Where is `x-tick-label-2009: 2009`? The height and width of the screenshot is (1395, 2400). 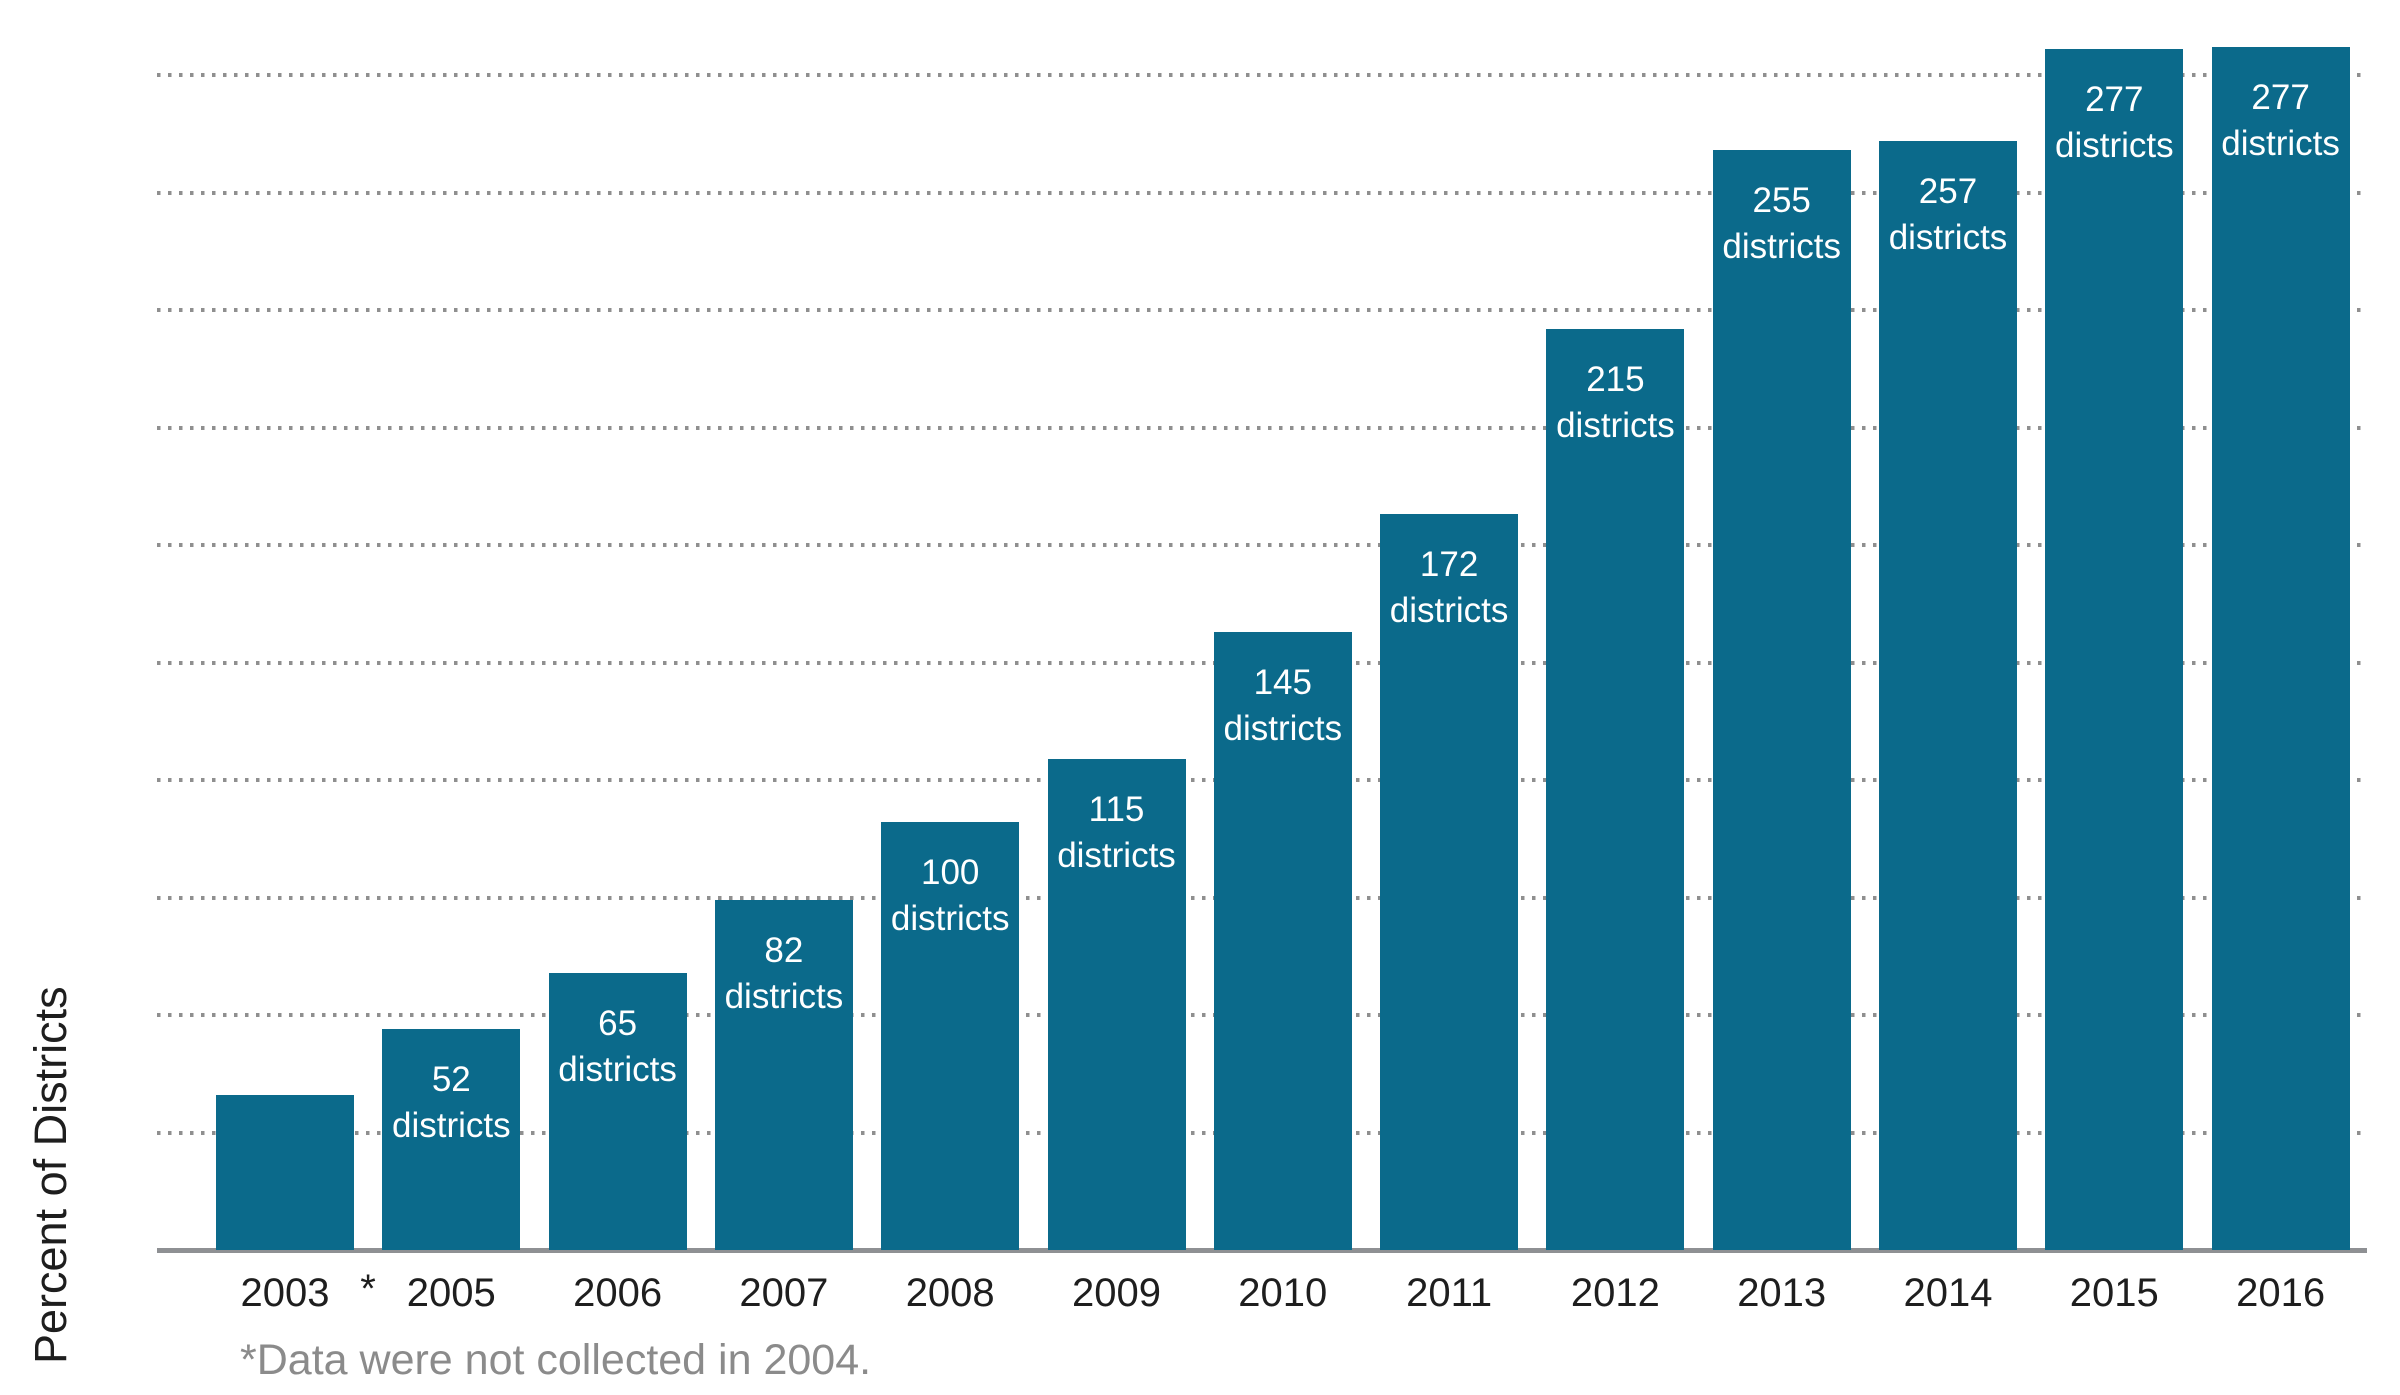 x-tick-label-2009: 2009 is located at coordinates (1116, 1293).